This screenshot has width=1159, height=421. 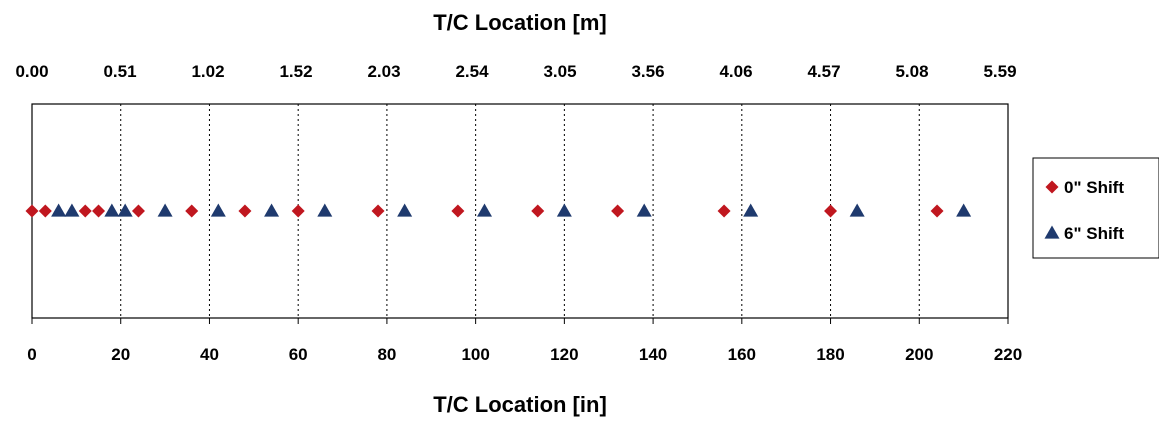 I want to click on x-tick-label: 180, so click(x=830, y=354).